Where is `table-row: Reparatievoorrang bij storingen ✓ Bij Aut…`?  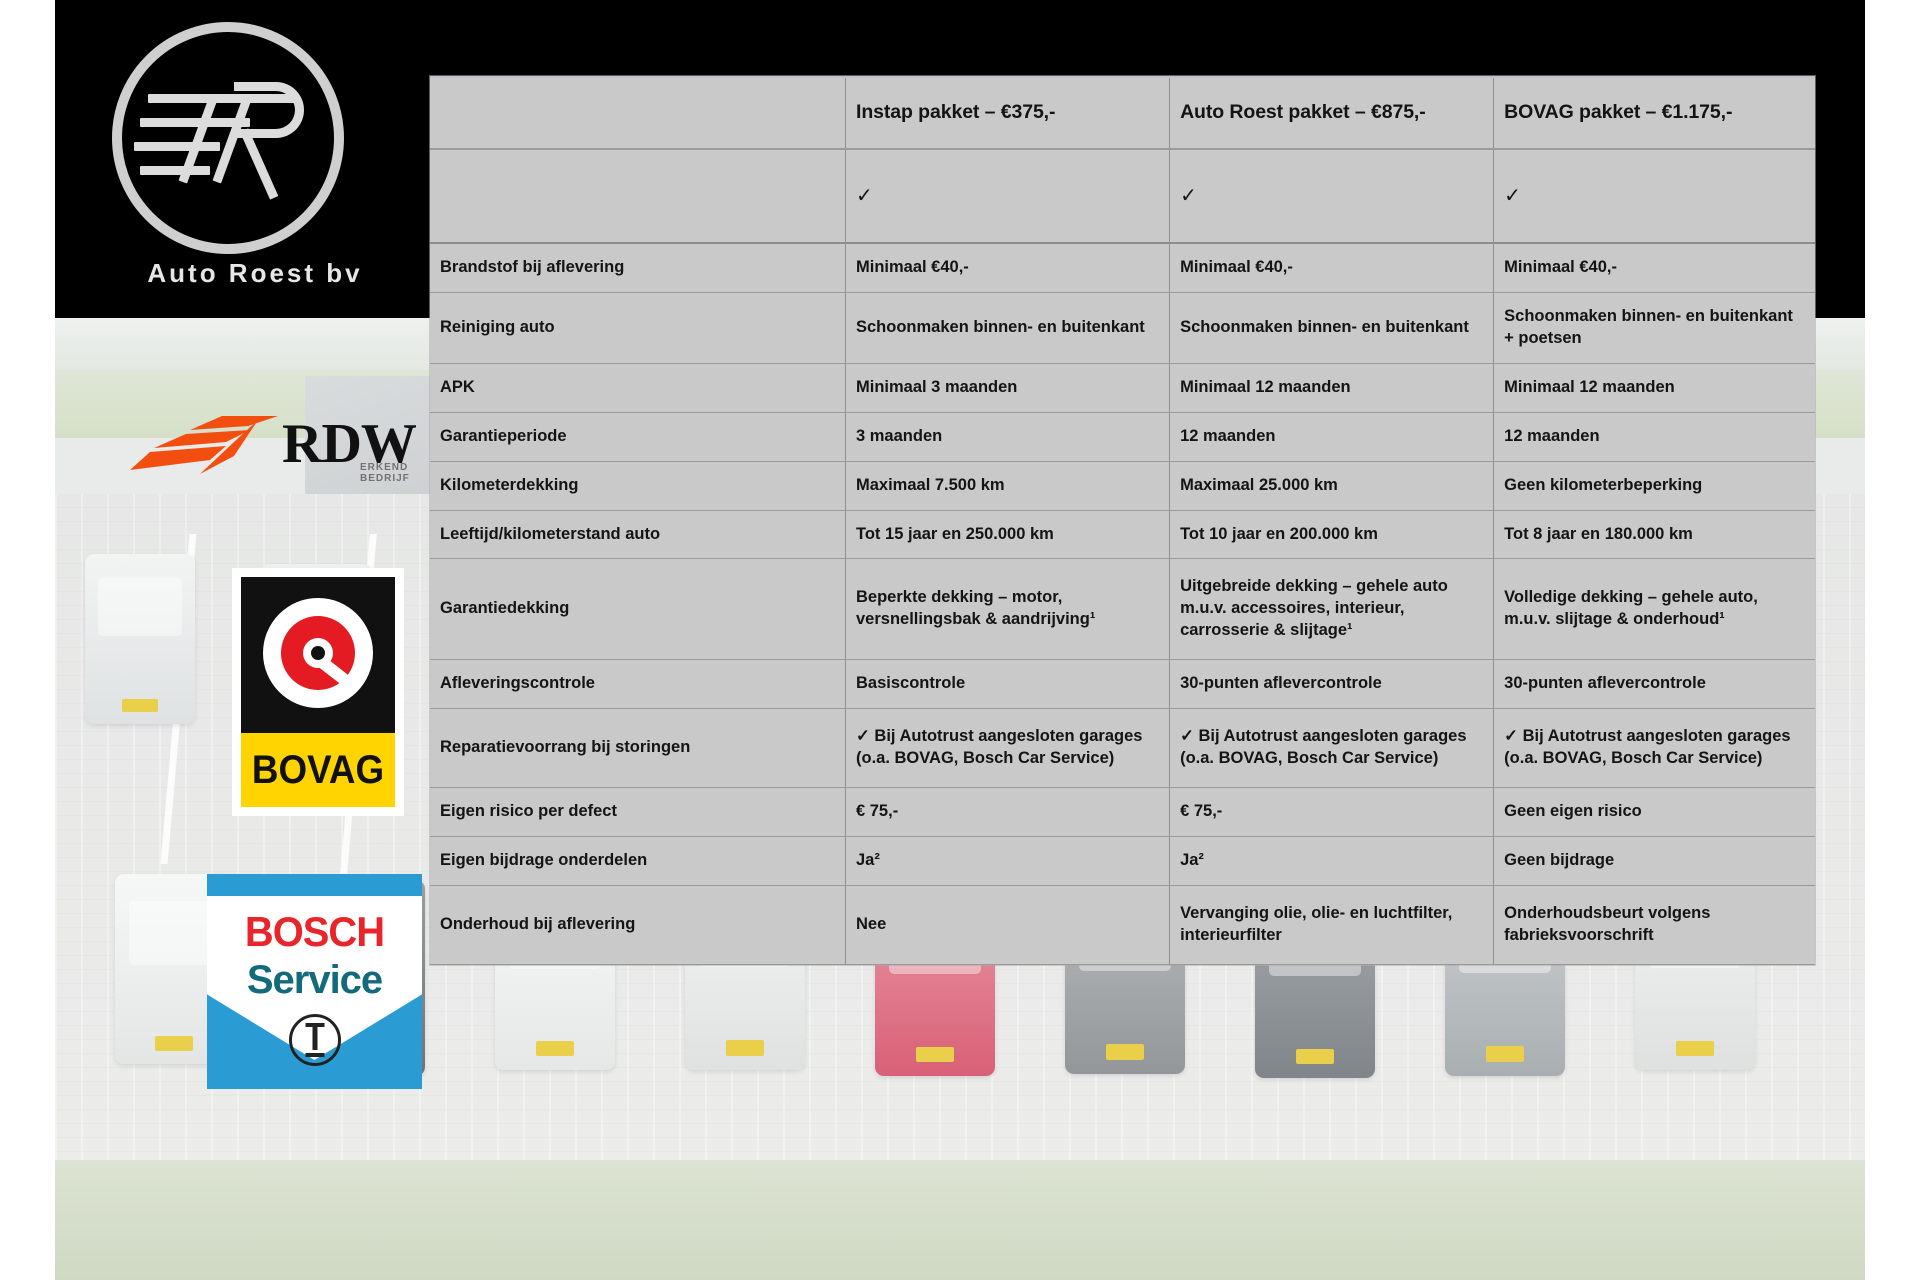 table-row: Reparatievoorrang bij storingen ✓ Bij Aut… is located at coordinates (1122, 748).